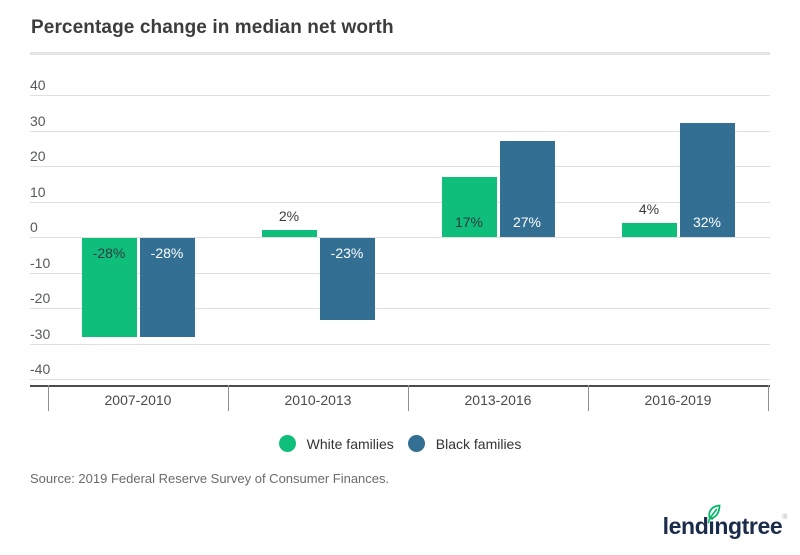 This screenshot has height=555, width=800. What do you see at coordinates (167, 288) in the screenshot?
I see `bar-black-families-2007-2010` at bounding box center [167, 288].